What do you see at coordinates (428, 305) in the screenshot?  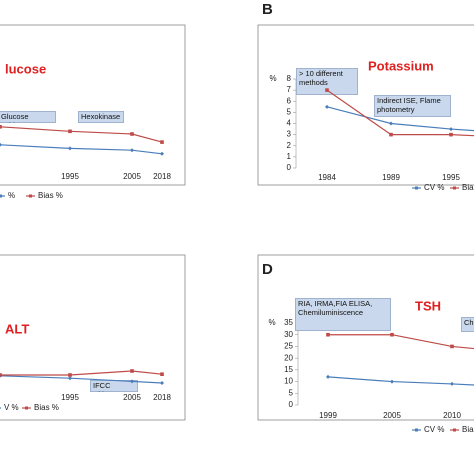 I see `chart-title: TSH` at bounding box center [428, 305].